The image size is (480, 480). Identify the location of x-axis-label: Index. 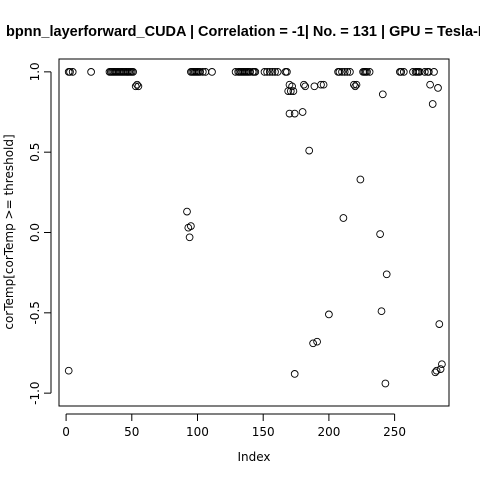
(253, 457).